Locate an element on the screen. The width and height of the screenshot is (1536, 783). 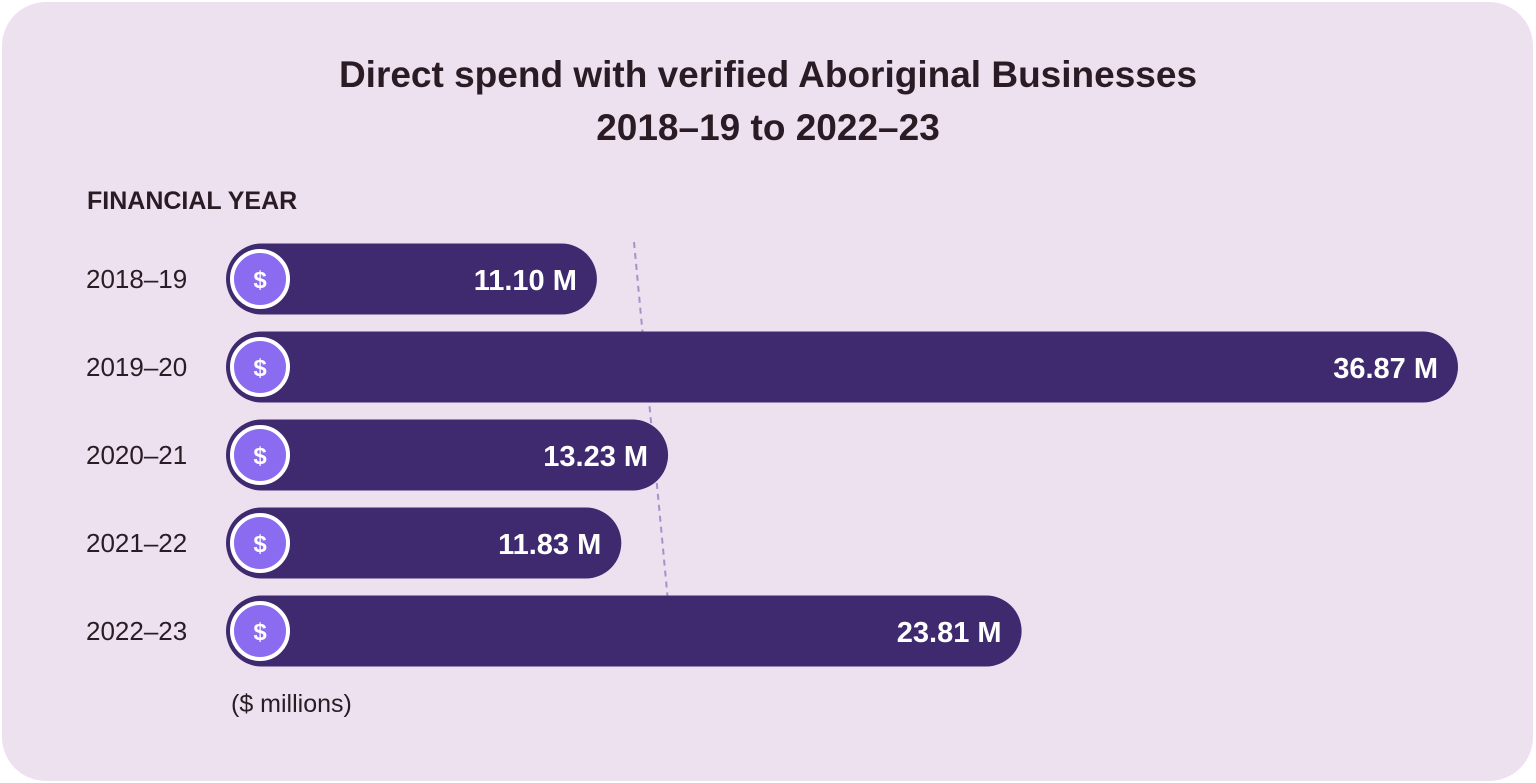
bar-value-label: 23.81 M is located at coordinates (949, 633).